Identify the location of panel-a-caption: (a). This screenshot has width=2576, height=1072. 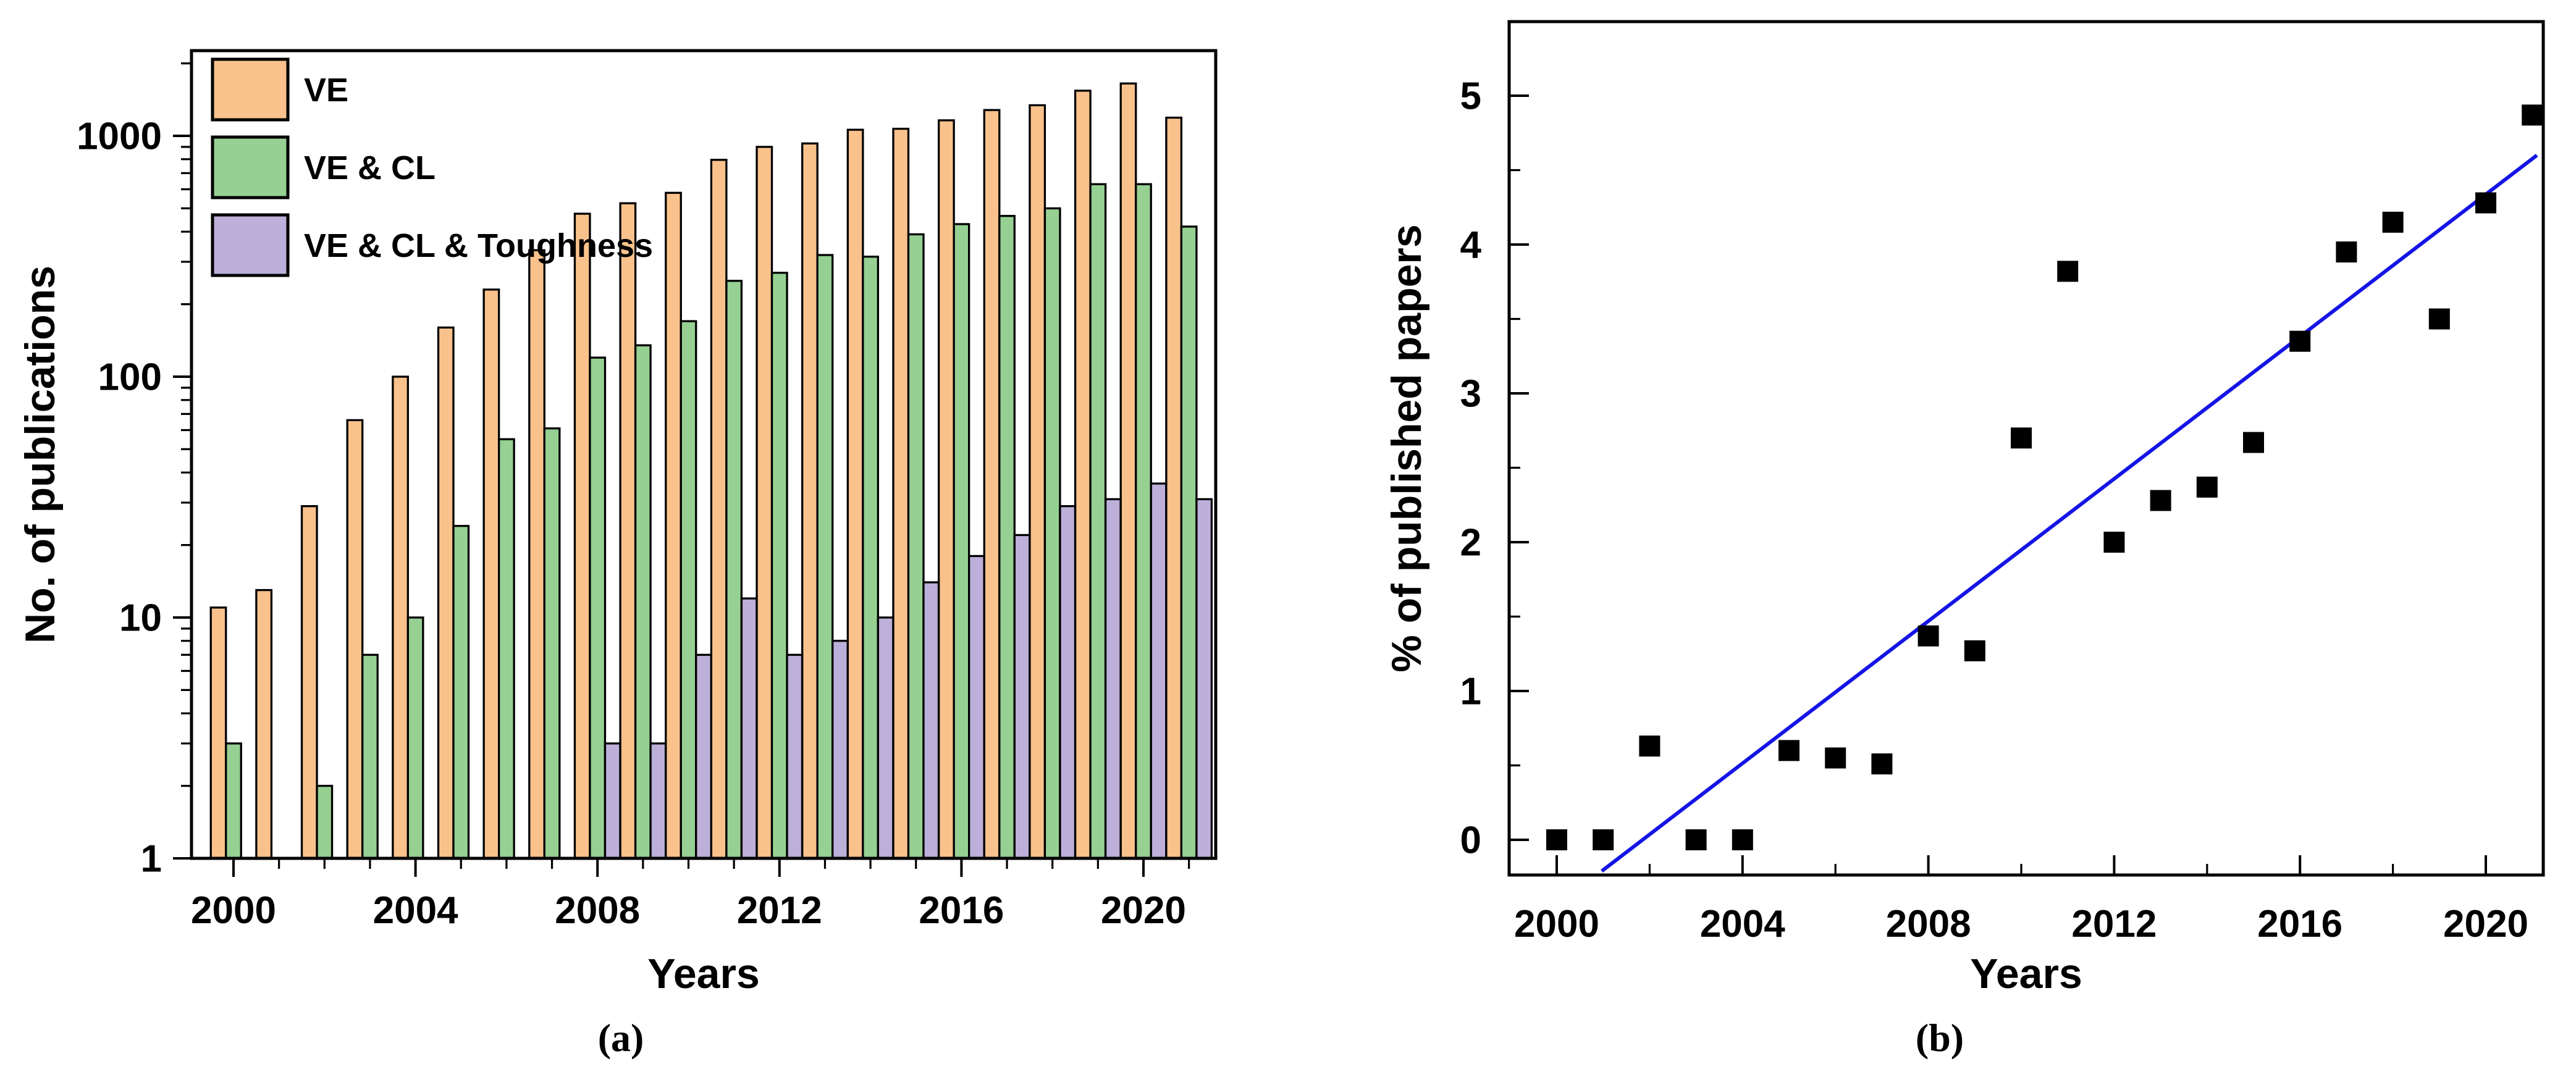
(621, 1038).